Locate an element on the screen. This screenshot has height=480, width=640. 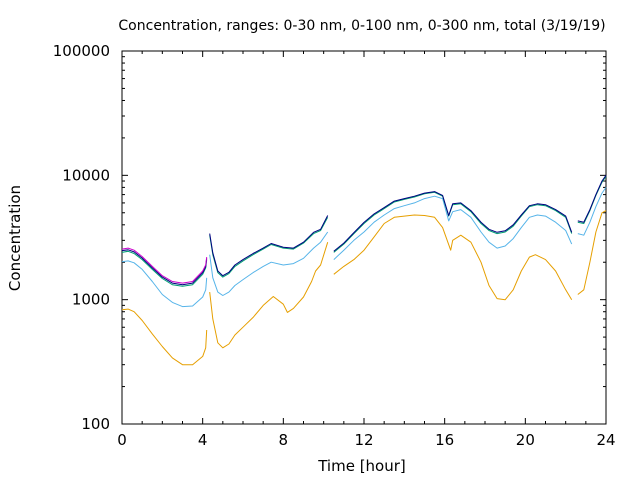
series-5-line is located at coordinates (164, 265).